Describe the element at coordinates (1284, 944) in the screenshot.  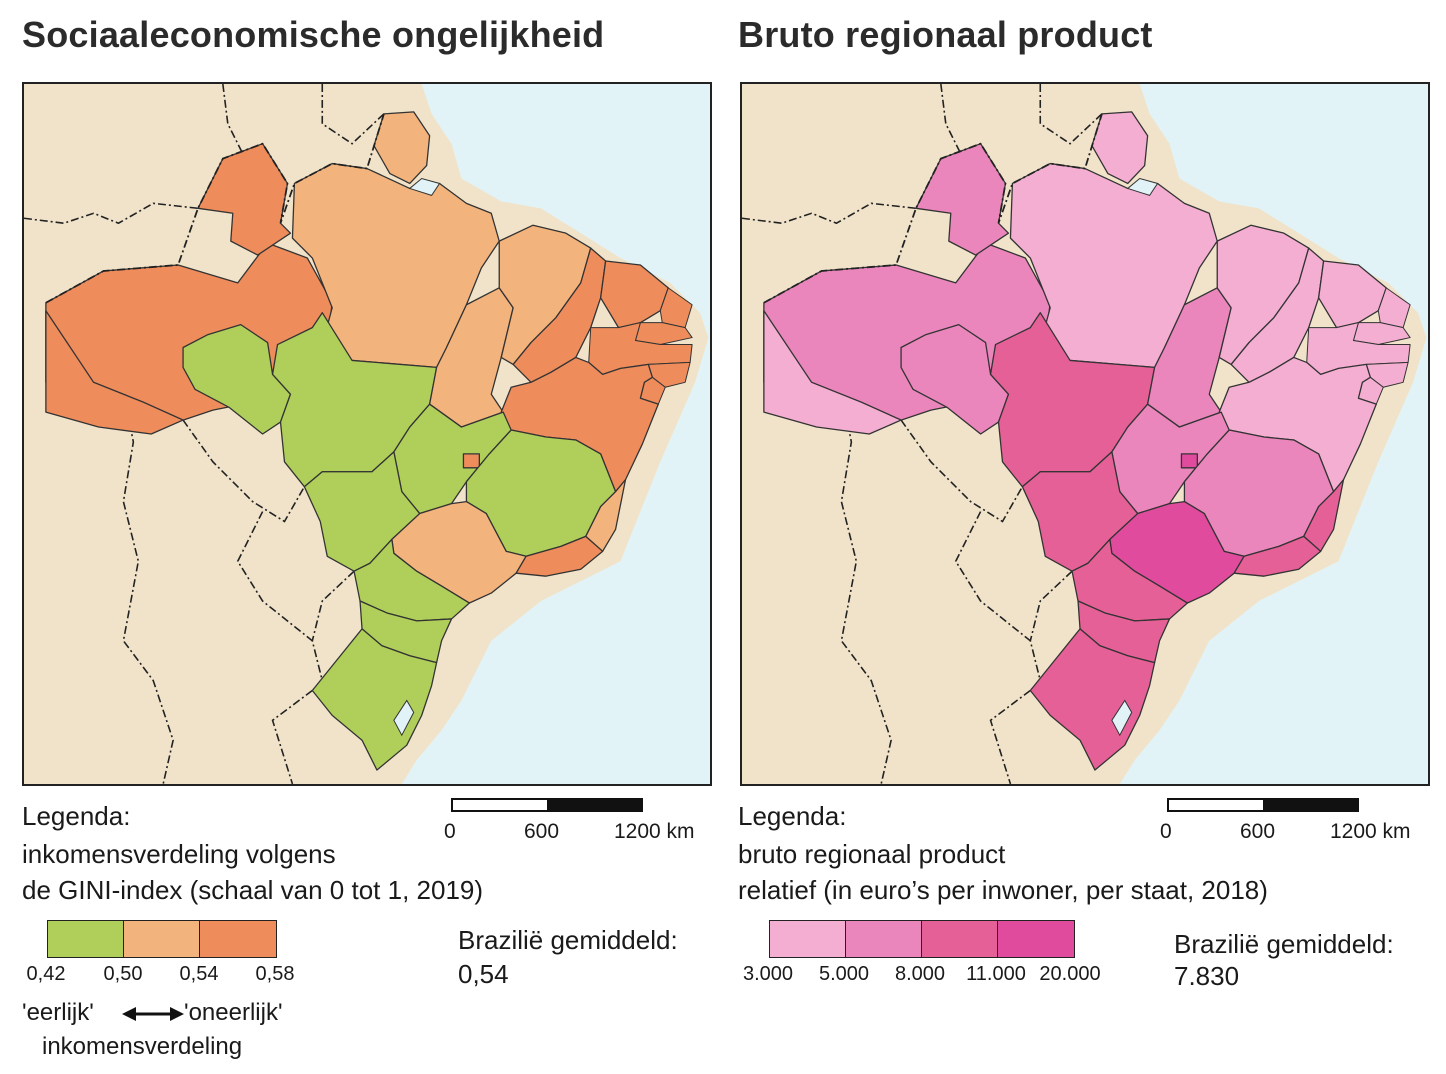
I see `average-label-brp: Brazilië gemiddeld:` at that location.